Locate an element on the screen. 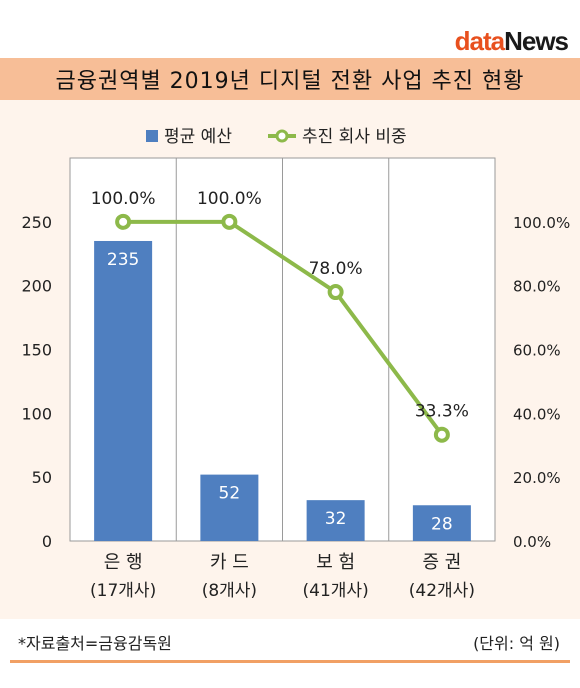  right-tick-label: 100.0% is located at coordinates (541, 223).